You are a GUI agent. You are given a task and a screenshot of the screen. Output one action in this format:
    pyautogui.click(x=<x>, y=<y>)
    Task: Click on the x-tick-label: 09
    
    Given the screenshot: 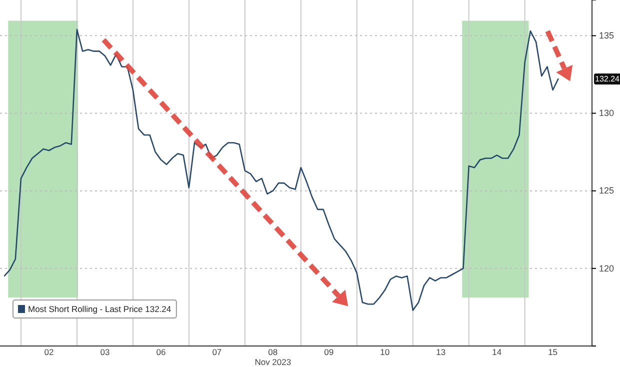 What is the action you would take?
    pyautogui.click(x=329, y=352)
    